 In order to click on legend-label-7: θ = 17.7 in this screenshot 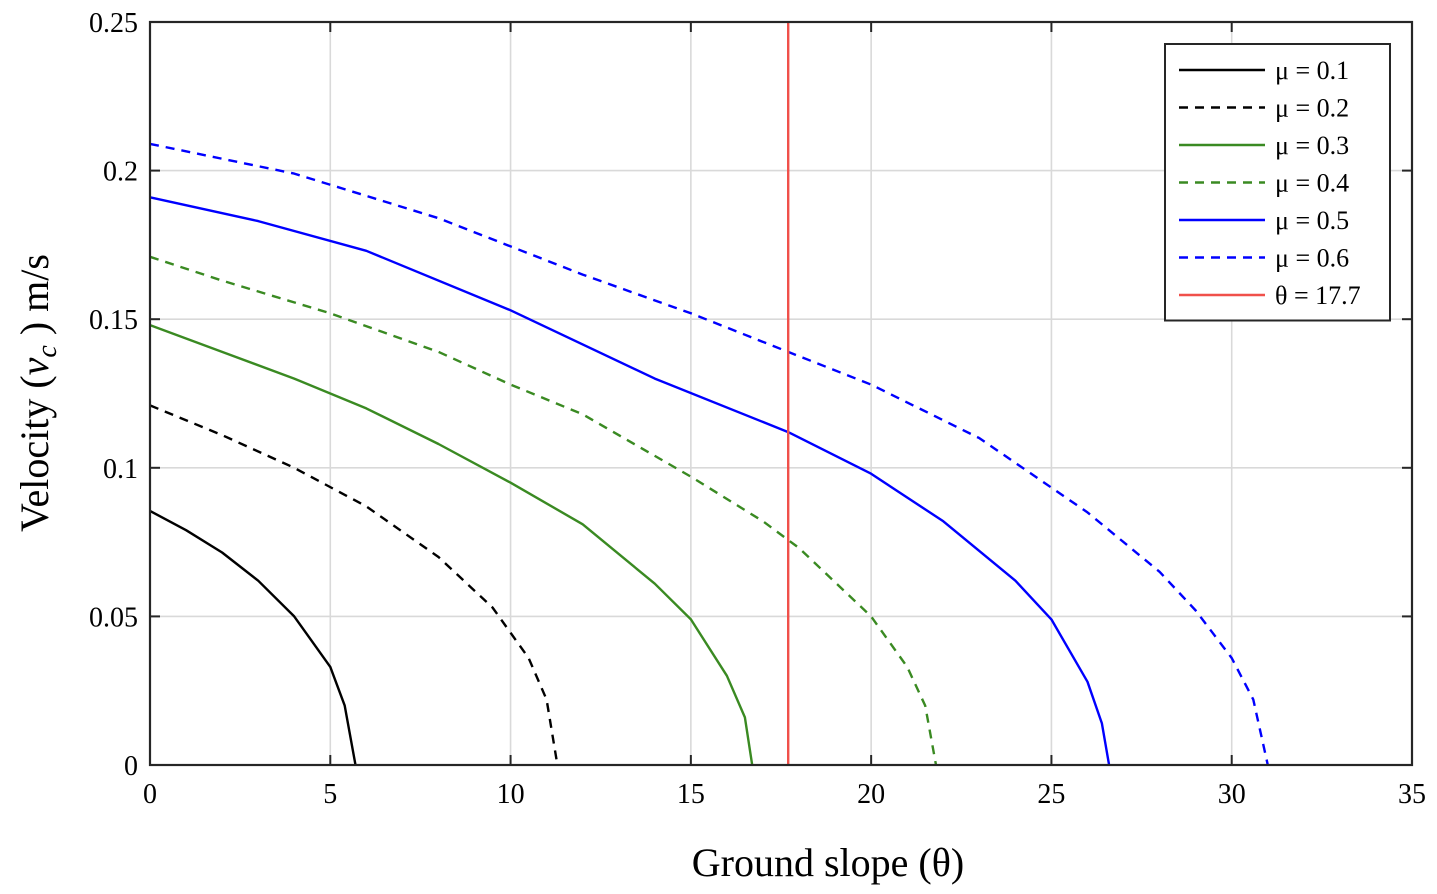, I will do `click(1318, 295)`.